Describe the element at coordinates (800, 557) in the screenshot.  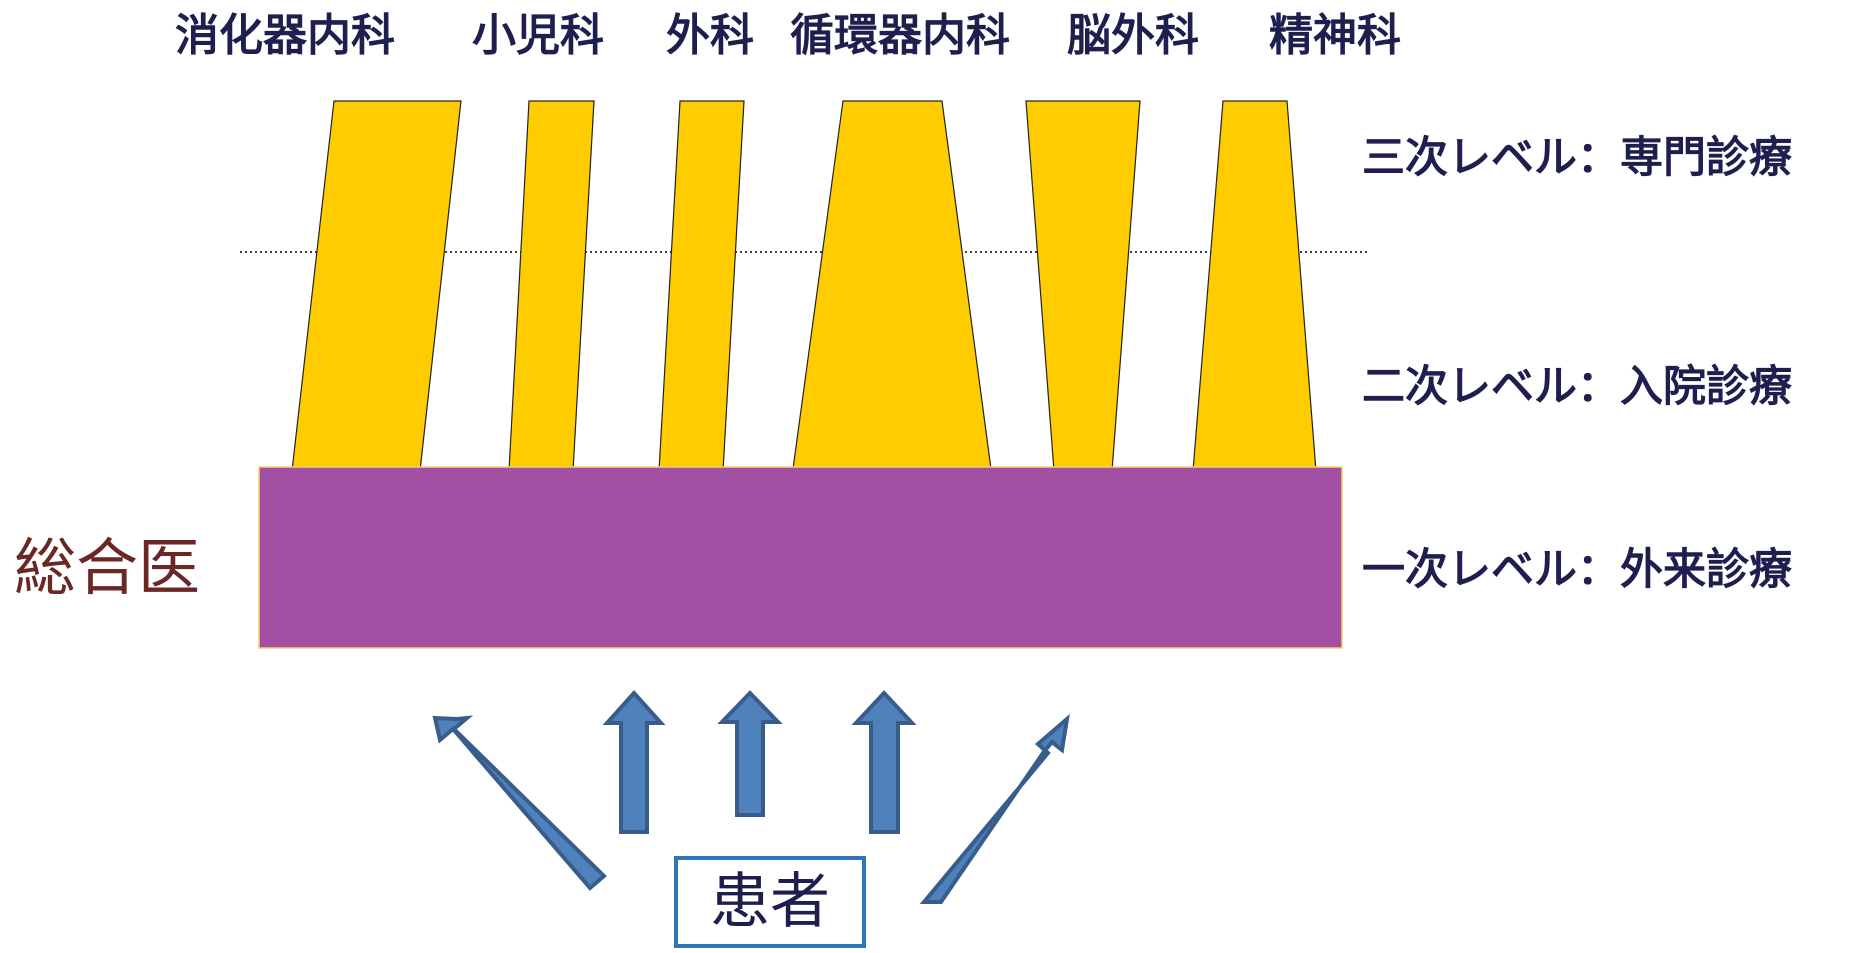
I see `primary-care-block` at that location.